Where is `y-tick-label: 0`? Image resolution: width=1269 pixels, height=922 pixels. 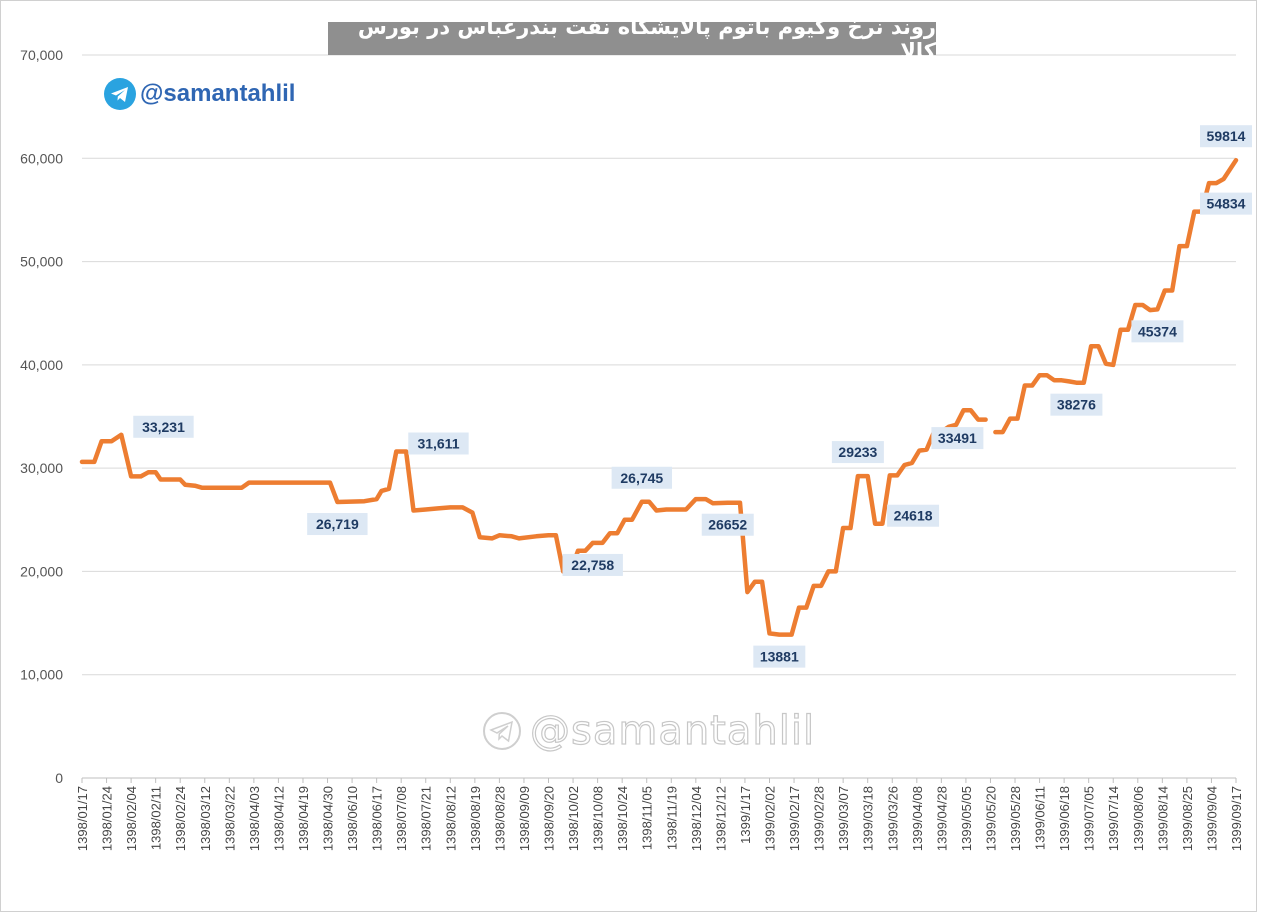
y-tick-label: 0 is located at coordinates (59, 778).